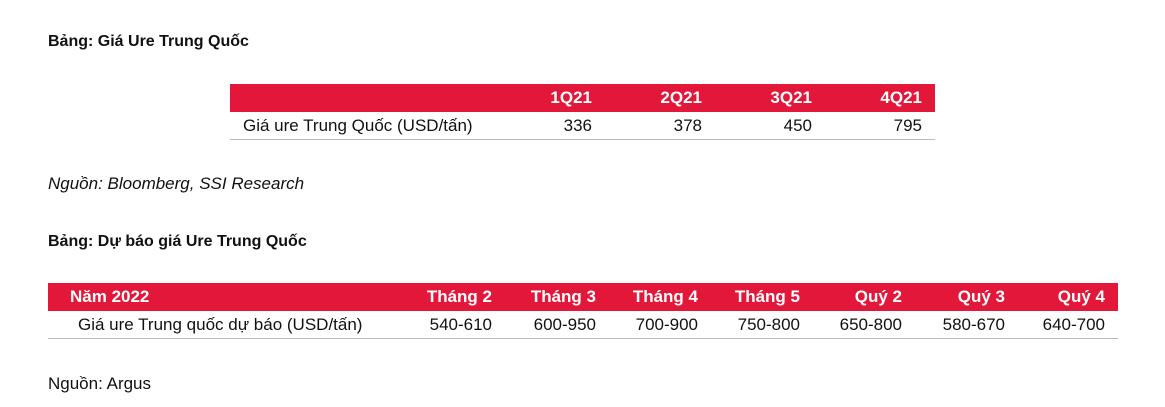 This screenshot has height=407, width=1165. Describe the element at coordinates (100, 383) in the screenshot. I see `source-note: Nguồn: Argus` at that location.